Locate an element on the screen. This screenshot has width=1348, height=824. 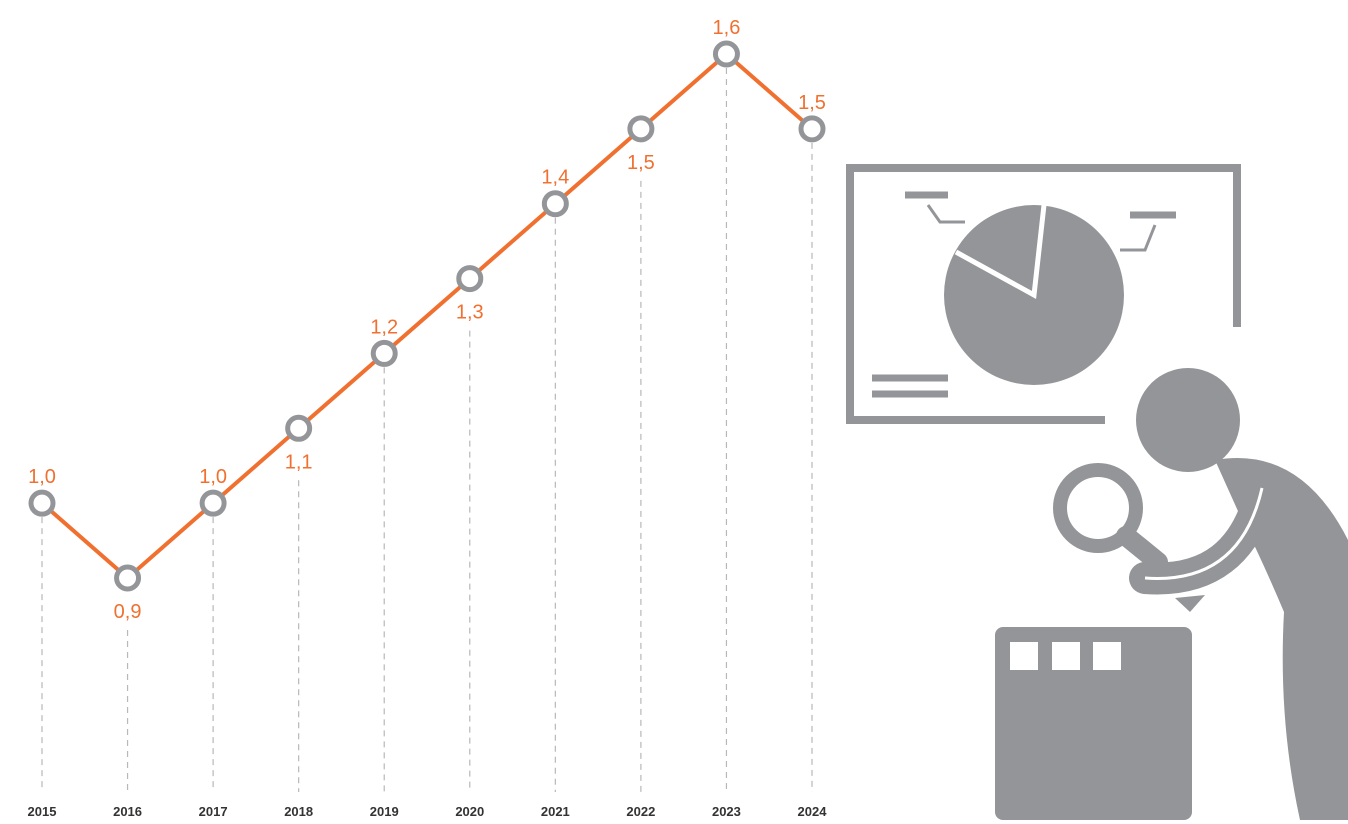
x-tick-label: 2016 is located at coordinates (127, 811).